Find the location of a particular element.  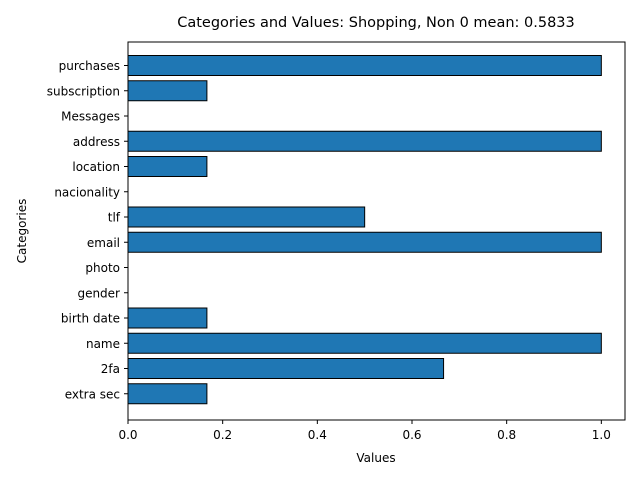

y-axis-label: Categories is located at coordinates (22, 231).